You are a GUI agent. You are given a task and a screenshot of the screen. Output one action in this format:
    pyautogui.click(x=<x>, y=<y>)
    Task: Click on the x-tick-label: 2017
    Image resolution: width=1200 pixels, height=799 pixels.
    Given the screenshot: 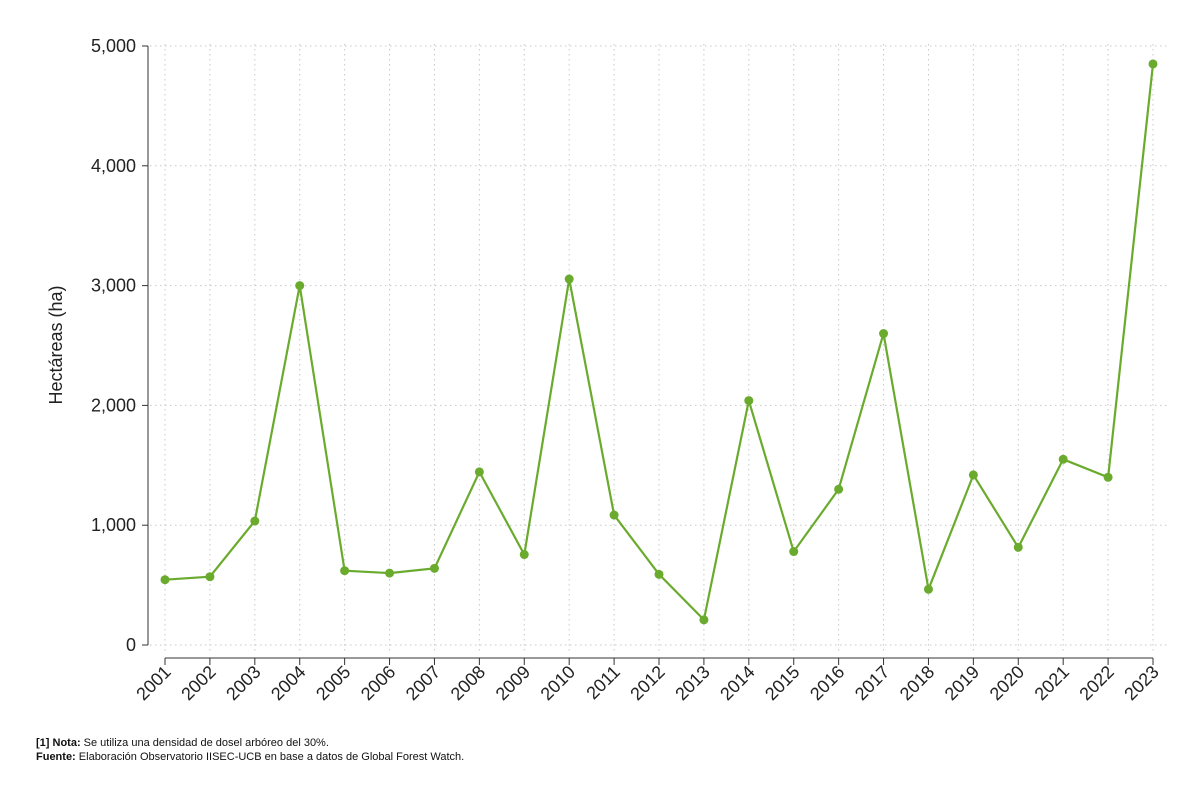 What is the action you would take?
    pyautogui.click(x=872, y=683)
    